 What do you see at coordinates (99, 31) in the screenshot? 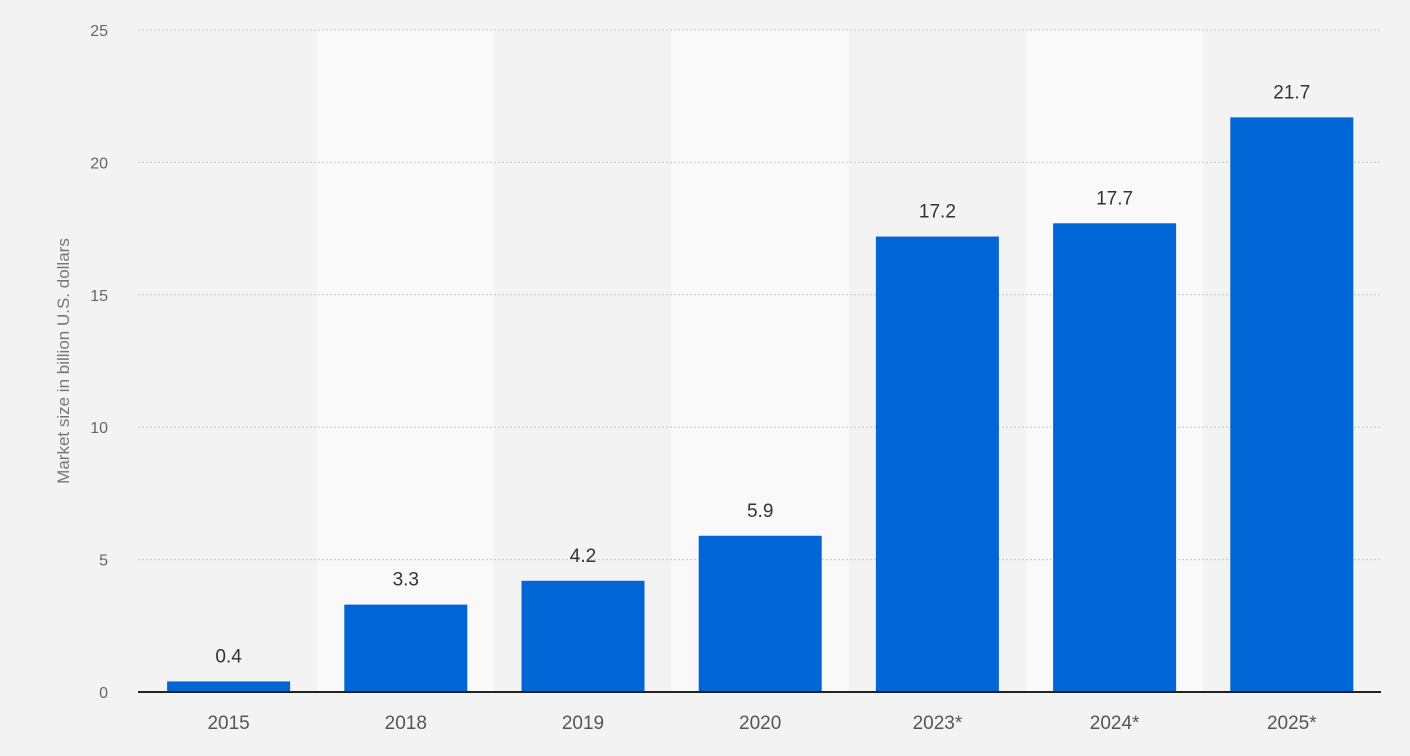
I see `y-tick-label: 25` at bounding box center [99, 31].